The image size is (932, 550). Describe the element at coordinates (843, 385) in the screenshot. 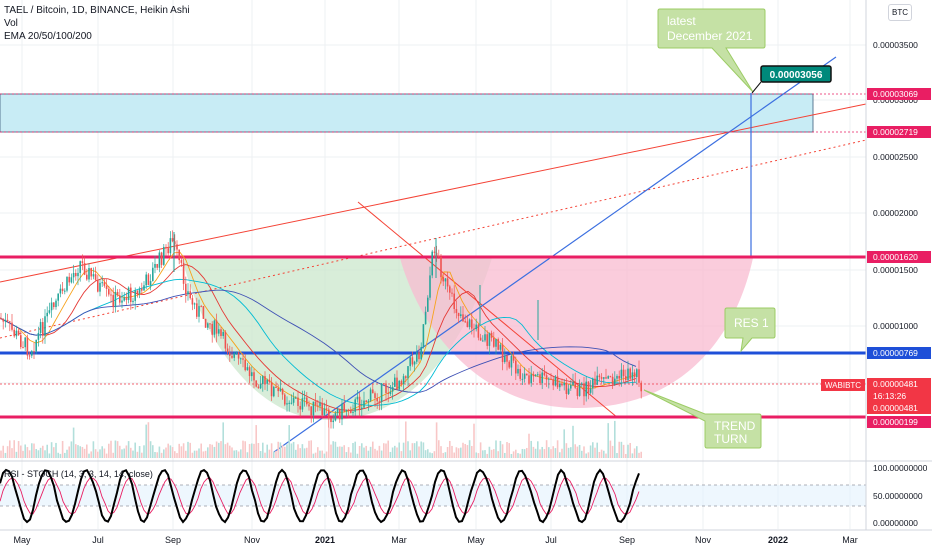

I see `symbol-tag: WABIBTC` at that location.